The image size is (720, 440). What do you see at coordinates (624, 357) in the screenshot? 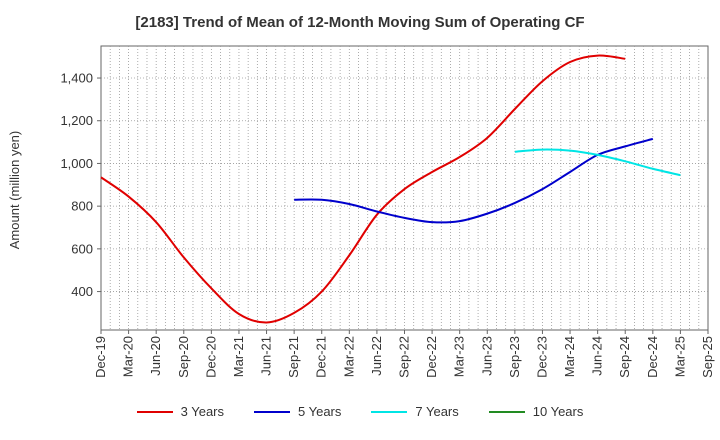
I see `x-tick-label: Sep-24` at bounding box center [624, 357].